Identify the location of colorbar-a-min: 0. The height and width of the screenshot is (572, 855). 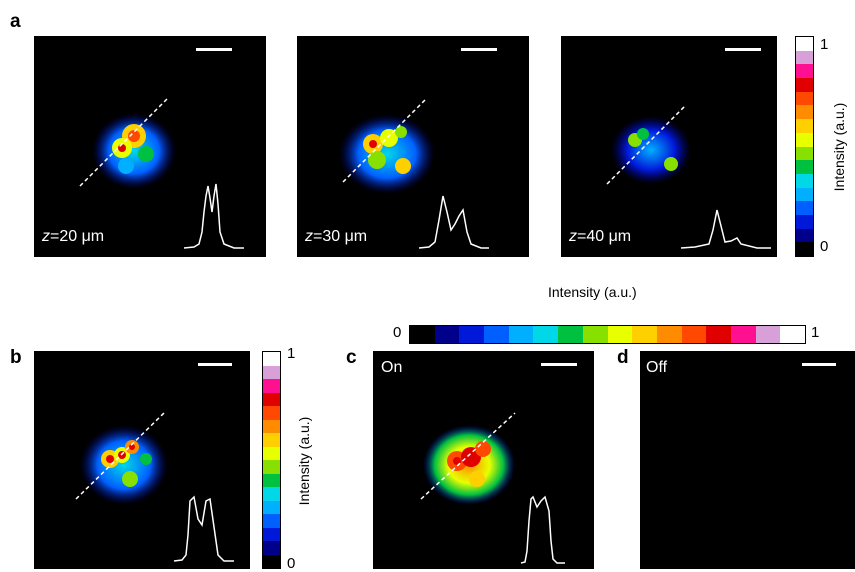
(824, 246).